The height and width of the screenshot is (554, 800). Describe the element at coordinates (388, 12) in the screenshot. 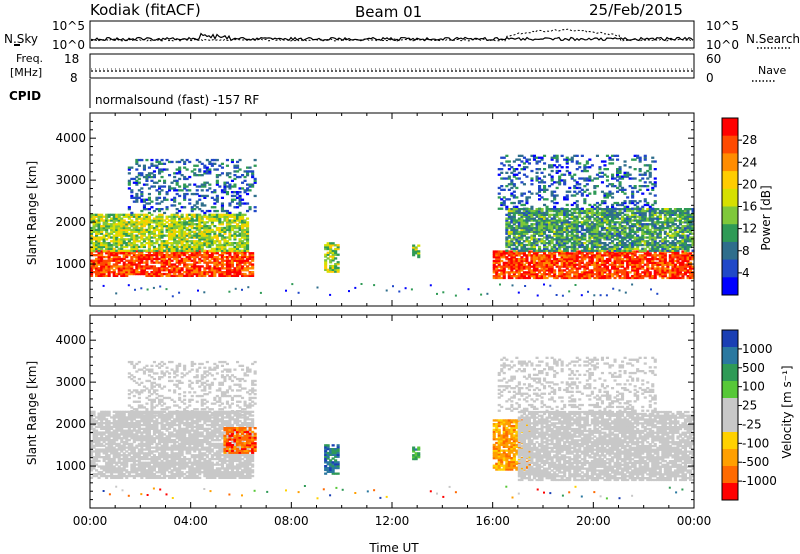

I see `beam-title: Beam 01` at that location.